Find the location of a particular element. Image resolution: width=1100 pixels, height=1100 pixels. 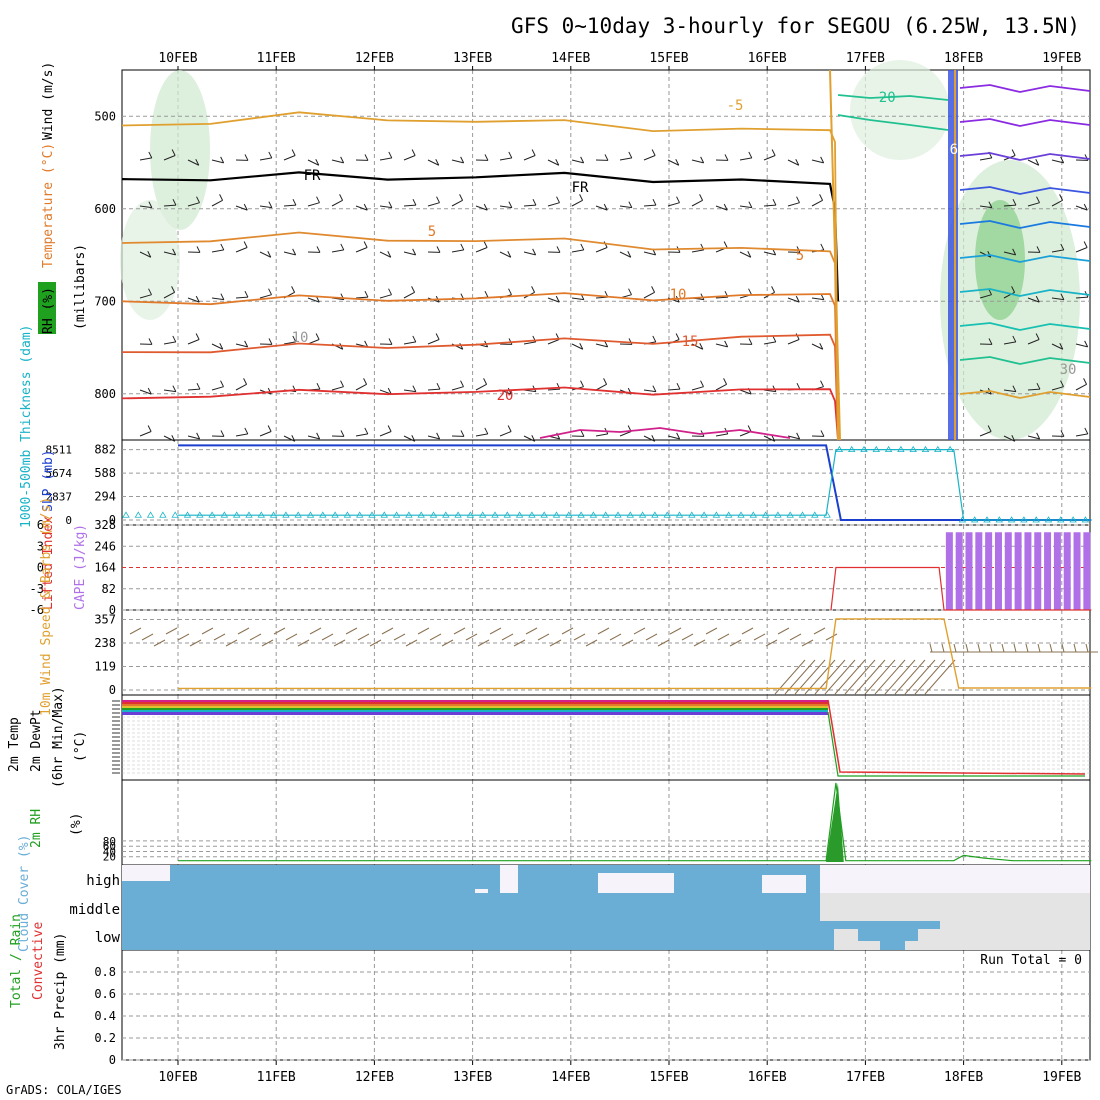

cape-tick-label: 82 is located at coordinates (109, 589).